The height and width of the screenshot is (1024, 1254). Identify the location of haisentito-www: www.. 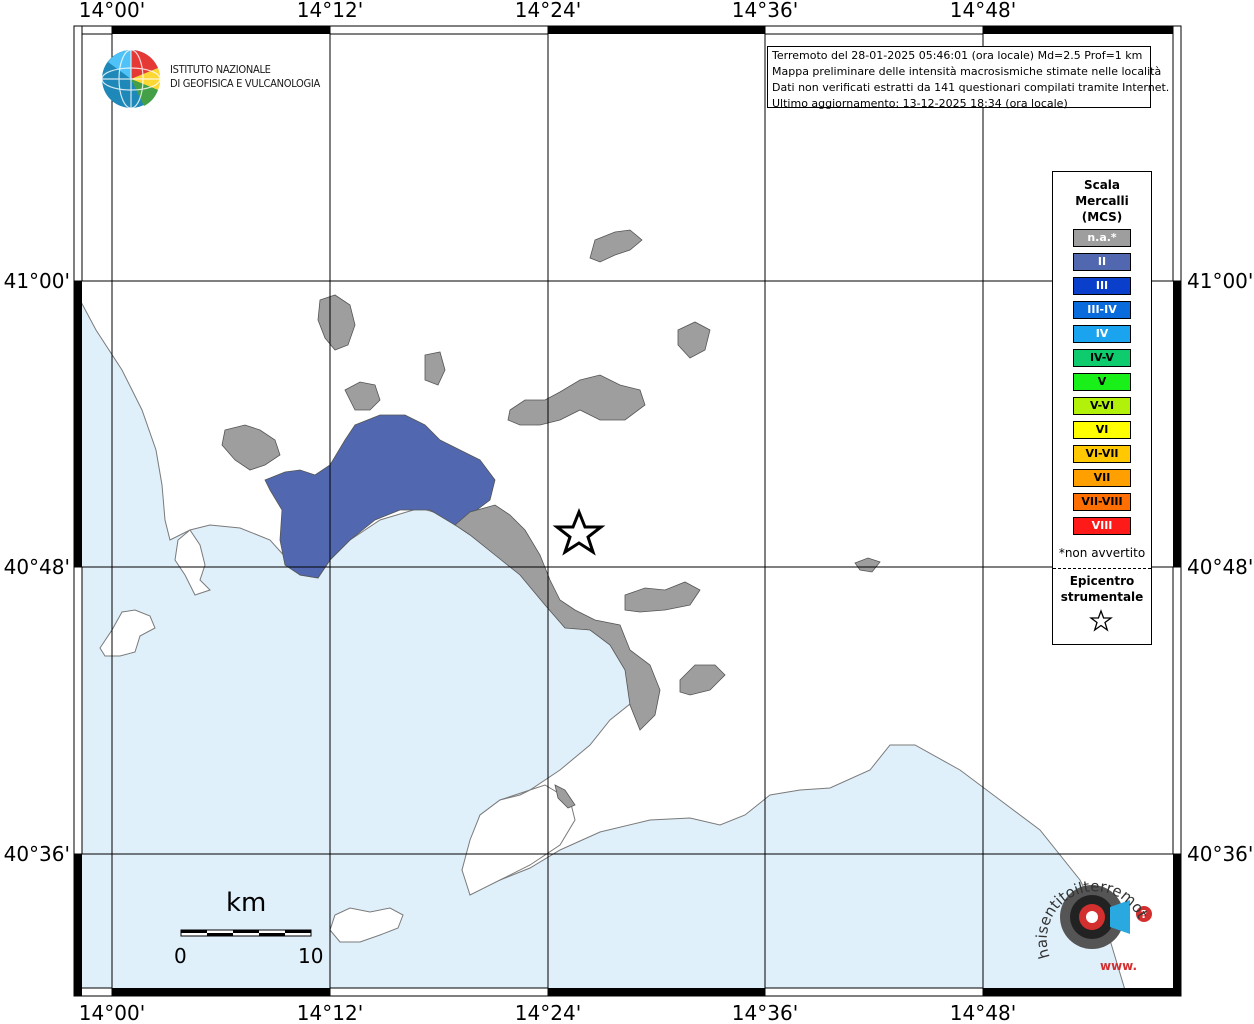
(1118, 966).